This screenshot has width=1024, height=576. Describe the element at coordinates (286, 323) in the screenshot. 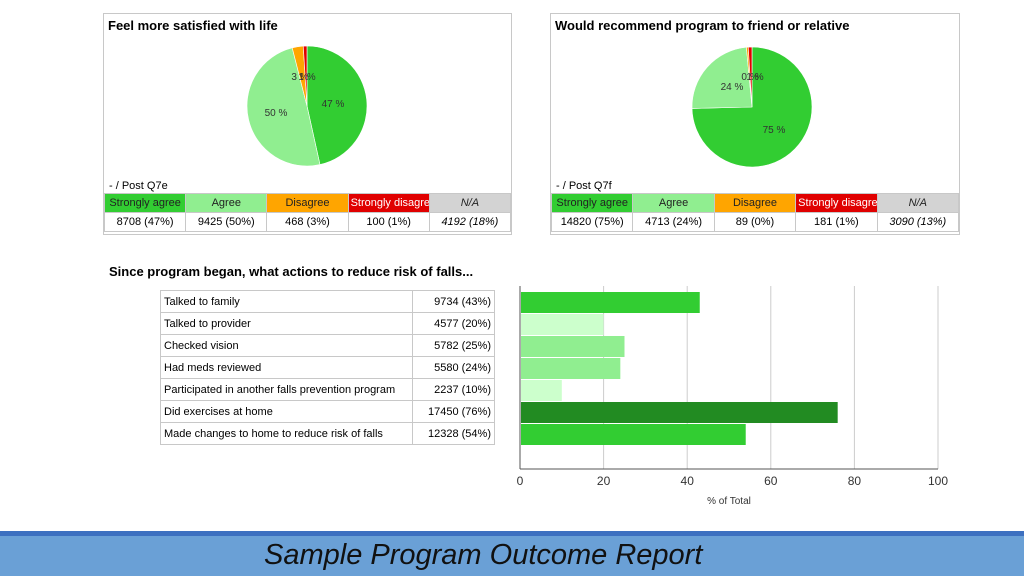

I see `action-label: Talked to provider` at that location.